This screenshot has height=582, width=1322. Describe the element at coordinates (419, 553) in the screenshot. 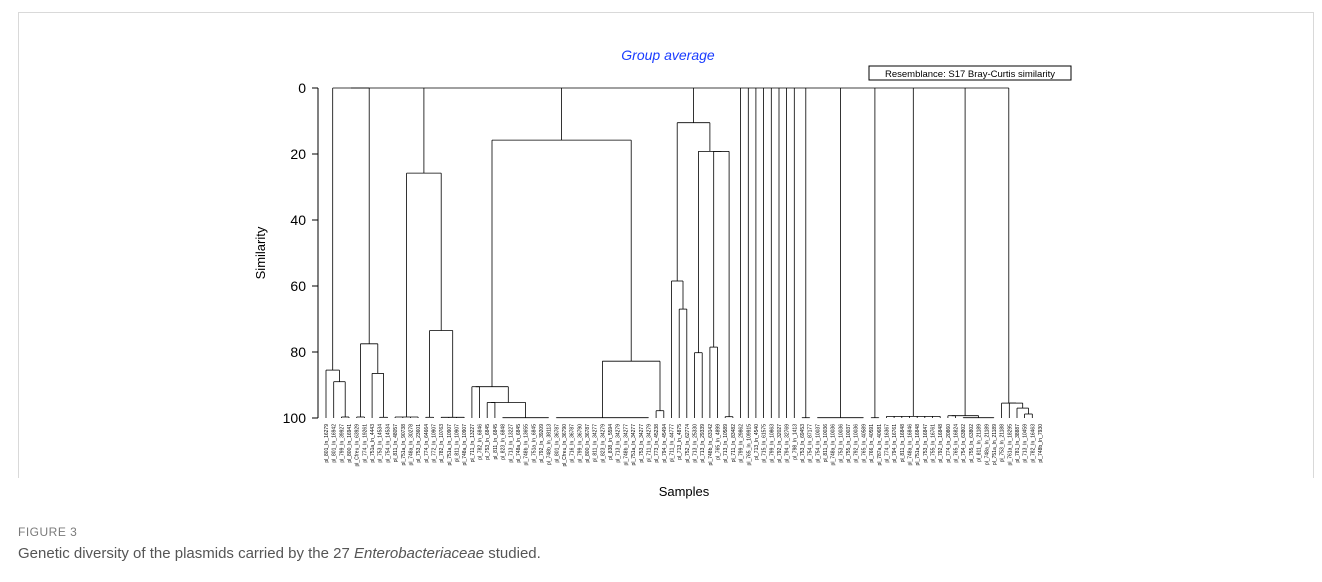

I see `caption-italic: Enterobacteriaceae` at that location.